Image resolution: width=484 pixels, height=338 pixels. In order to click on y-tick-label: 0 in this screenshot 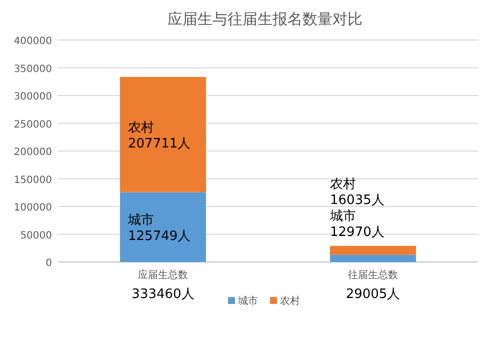, I will do `click(49, 263)`.